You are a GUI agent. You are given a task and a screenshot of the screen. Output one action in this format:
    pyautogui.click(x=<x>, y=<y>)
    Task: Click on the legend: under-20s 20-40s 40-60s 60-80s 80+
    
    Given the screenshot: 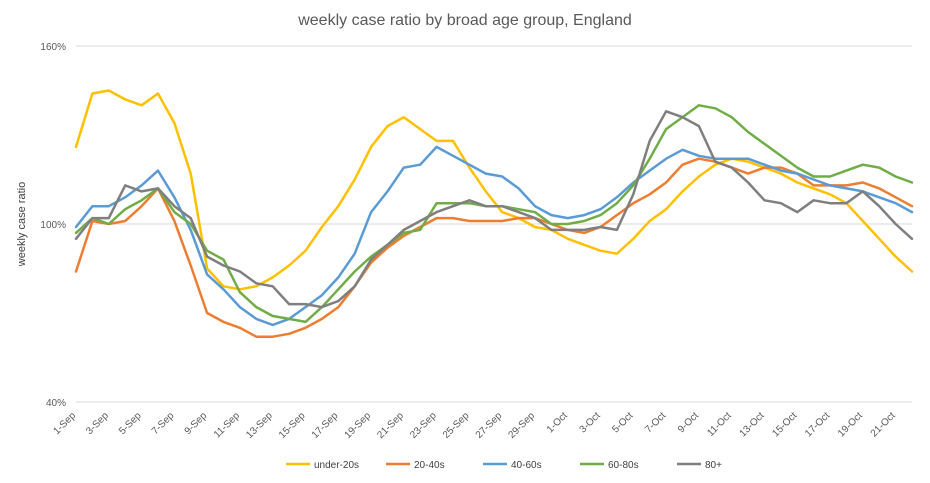 What is the action you would take?
    pyautogui.click(x=504, y=465)
    